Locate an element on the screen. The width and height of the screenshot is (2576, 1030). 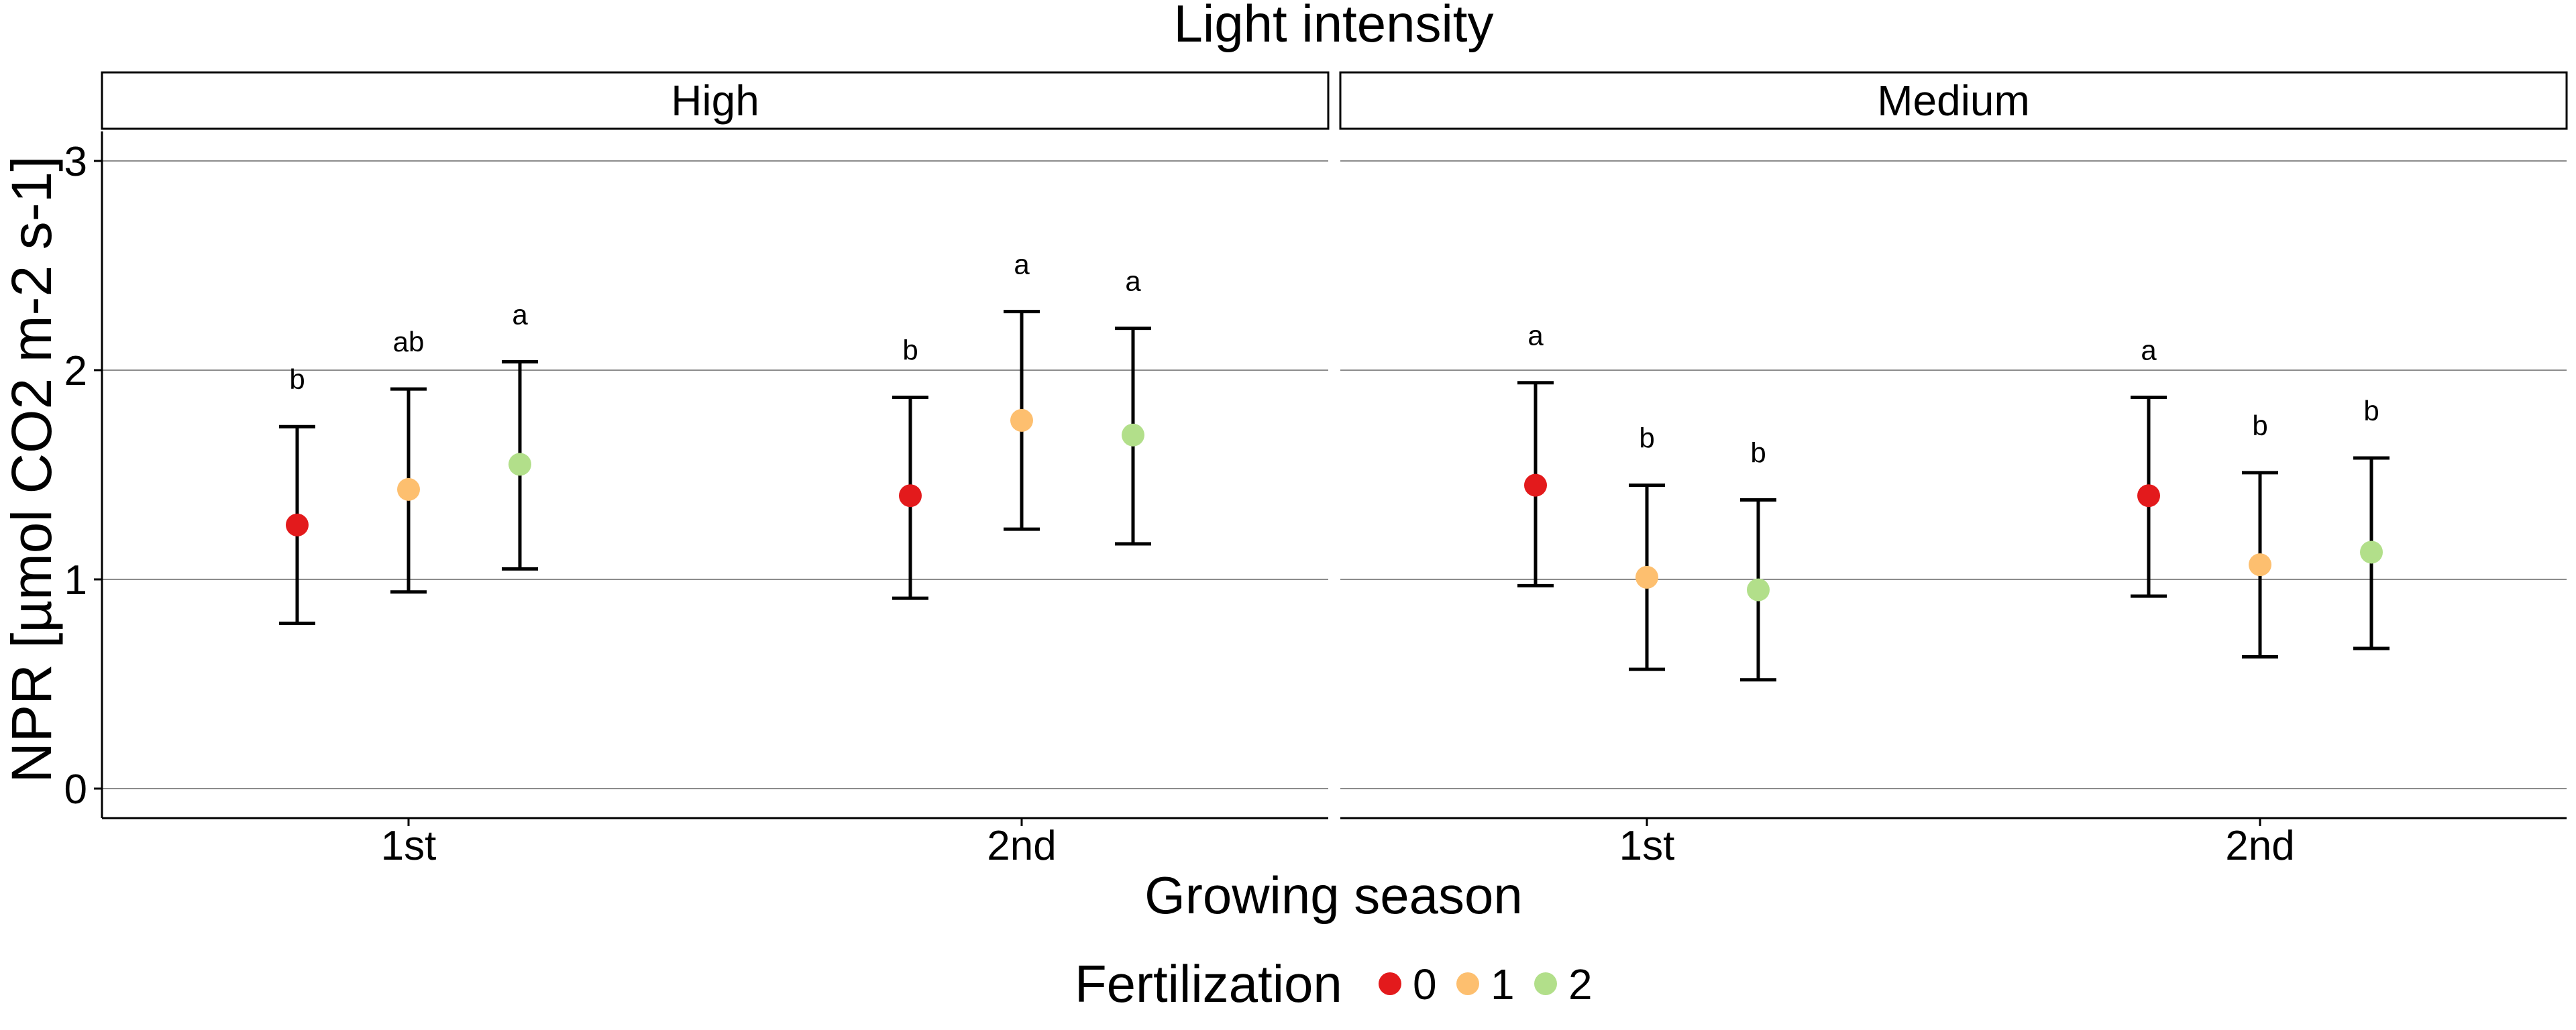
legend-label-1: 1 is located at coordinates (1503, 984).